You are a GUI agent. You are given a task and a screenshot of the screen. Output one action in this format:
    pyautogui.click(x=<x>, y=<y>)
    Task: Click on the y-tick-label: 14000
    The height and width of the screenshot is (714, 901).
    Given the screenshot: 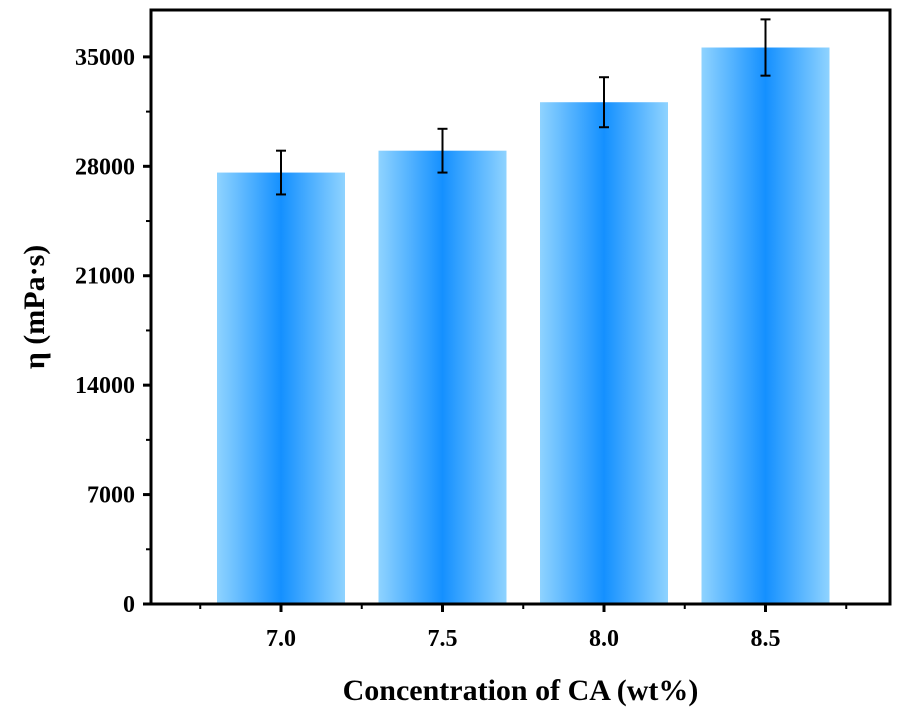 What is the action you would take?
    pyautogui.click(x=105, y=386)
    